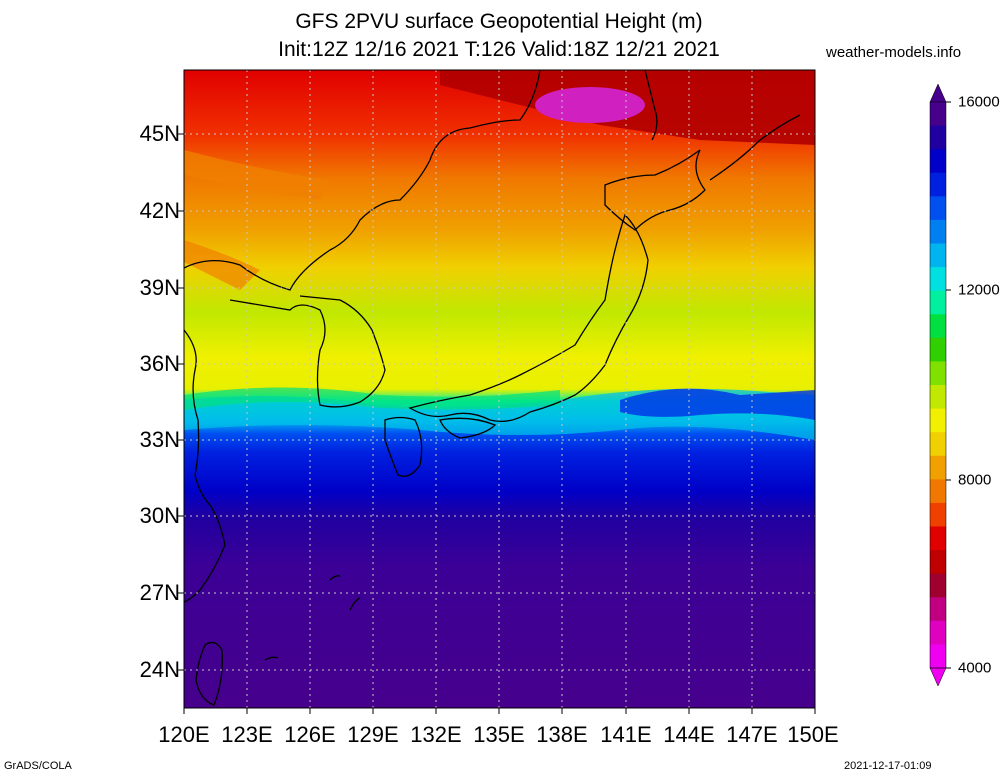 Image resolution: width=1000 pixels, height=779 pixels. Describe the element at coordinates (975, 480) in the screenshot. I see `colorbar-label-8000: 8000` at that location.